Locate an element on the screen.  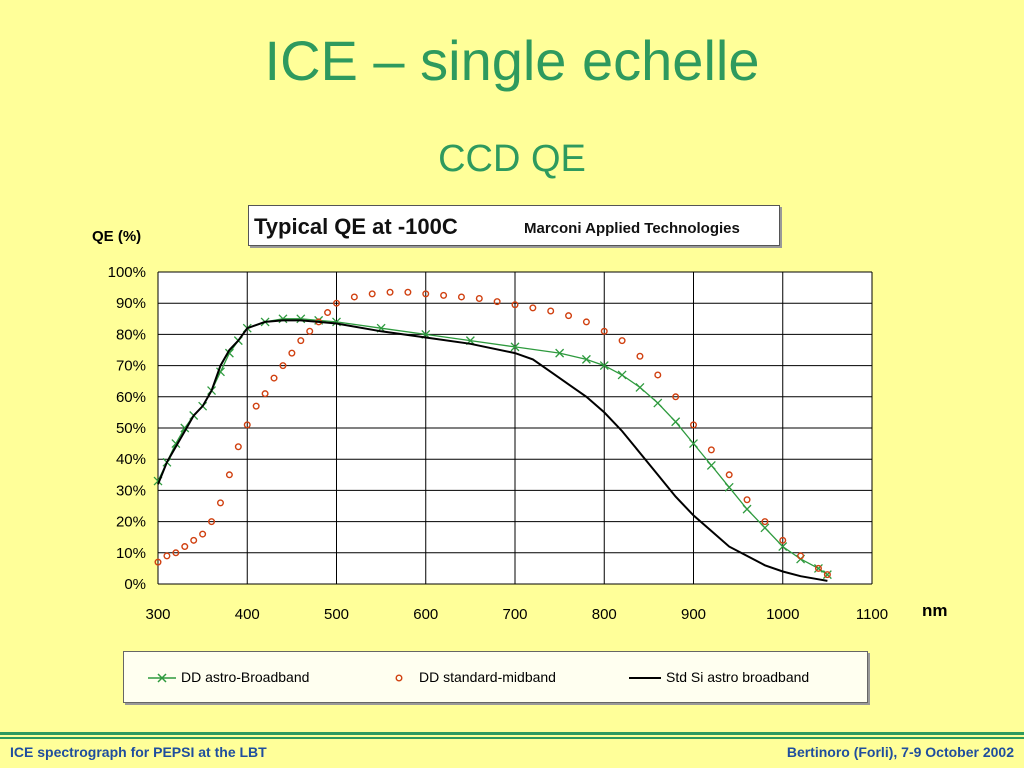
x-tick-label: 900 is located at coordinates (693, 614).